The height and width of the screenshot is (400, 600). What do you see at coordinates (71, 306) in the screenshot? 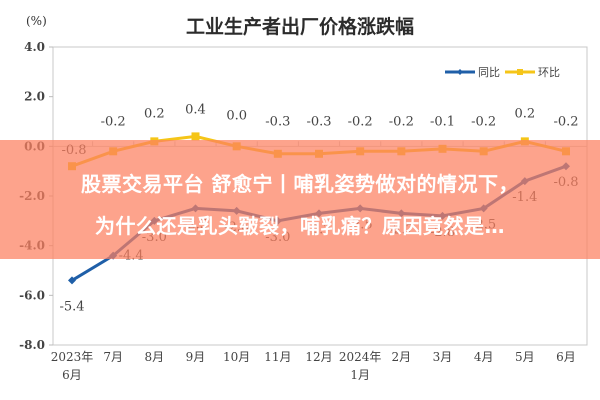
I see `data-label: -5.4` at bounding box center [71, 306].